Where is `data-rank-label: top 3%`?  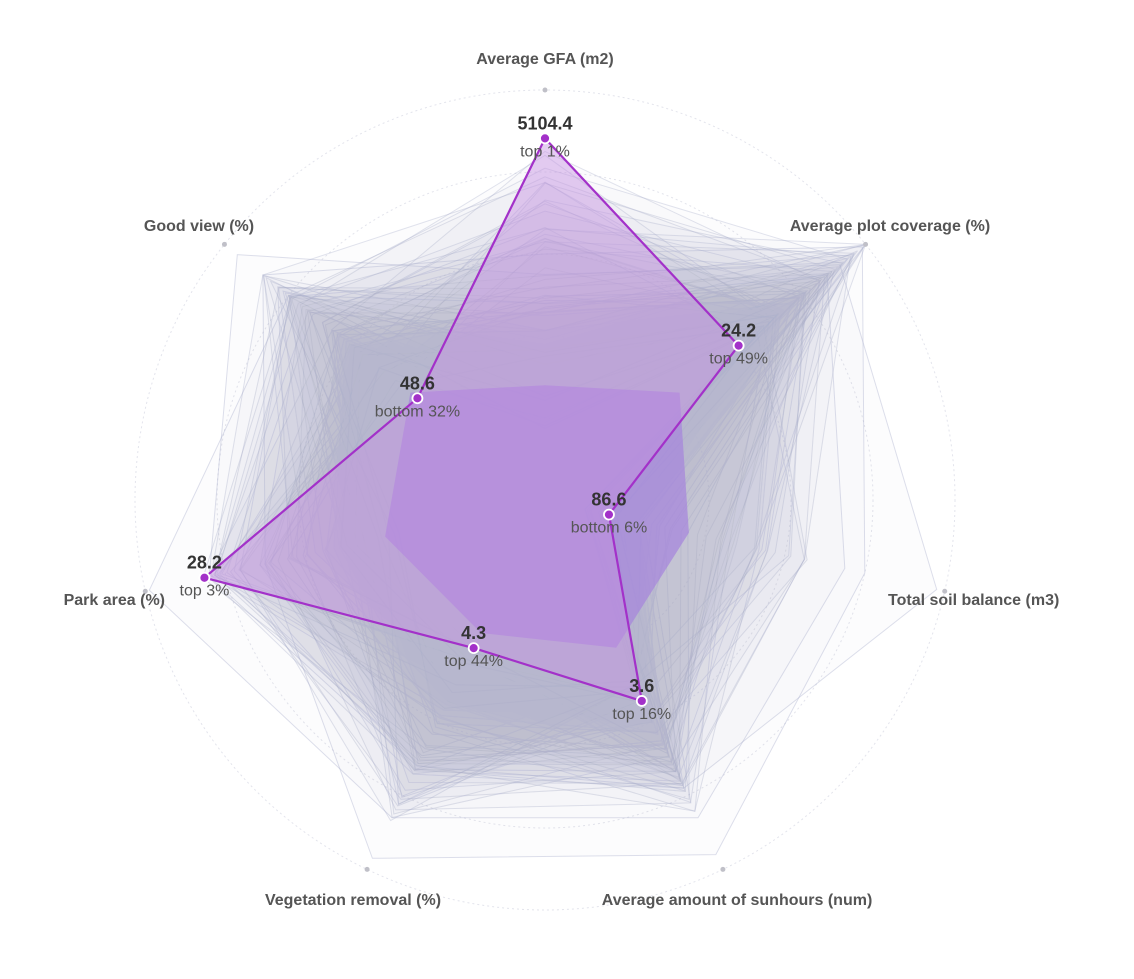 data-rank-label: top 3% is located at coordinates (205, 591).